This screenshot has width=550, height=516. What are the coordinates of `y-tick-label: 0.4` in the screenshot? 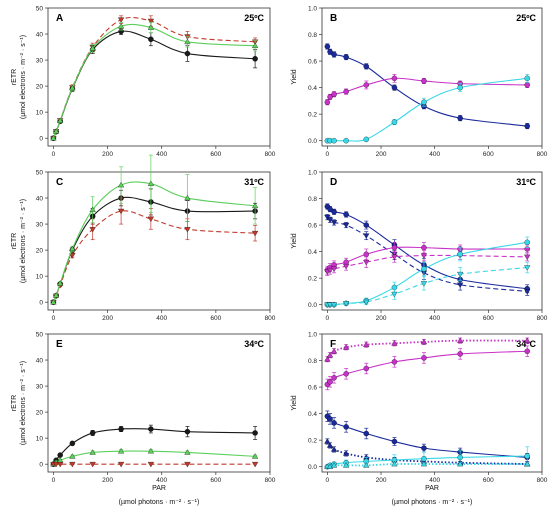 It's located at (312, 252).